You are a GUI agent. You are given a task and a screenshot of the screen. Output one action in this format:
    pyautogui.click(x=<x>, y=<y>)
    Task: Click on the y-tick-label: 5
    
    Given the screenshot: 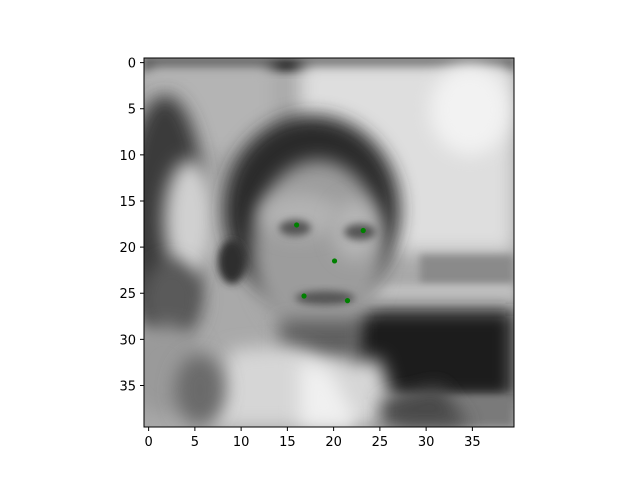 What is the action you would take?
    pyautogui.click(x=132, y=110)
    